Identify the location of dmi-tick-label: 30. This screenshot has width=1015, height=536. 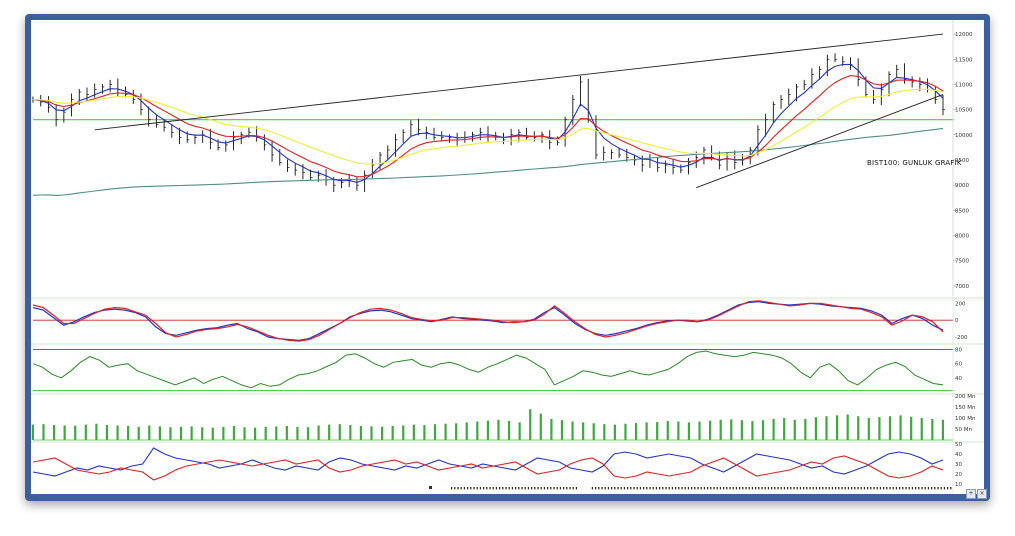
(958, 465).